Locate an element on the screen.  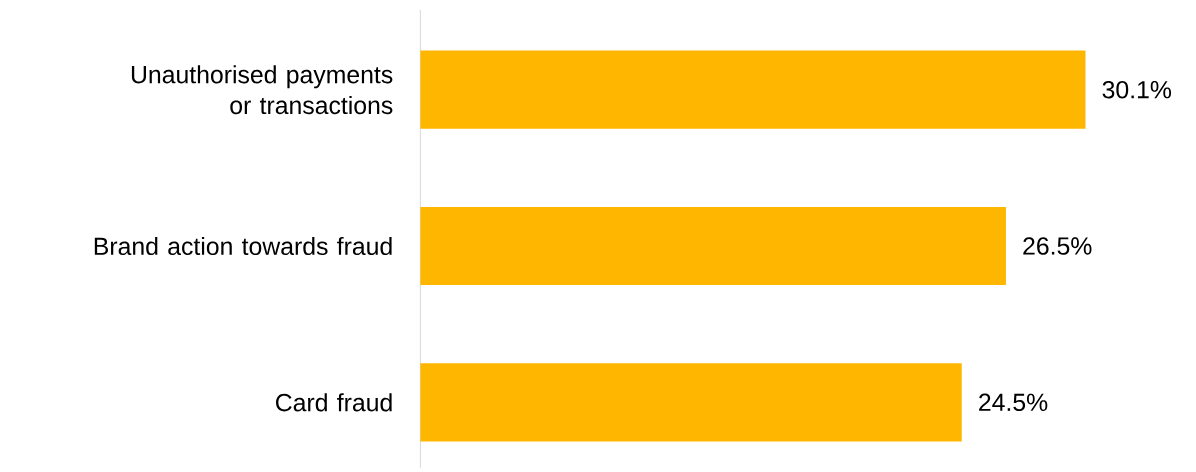
data-label: 30.1% is located at coordinates (1137, 89).